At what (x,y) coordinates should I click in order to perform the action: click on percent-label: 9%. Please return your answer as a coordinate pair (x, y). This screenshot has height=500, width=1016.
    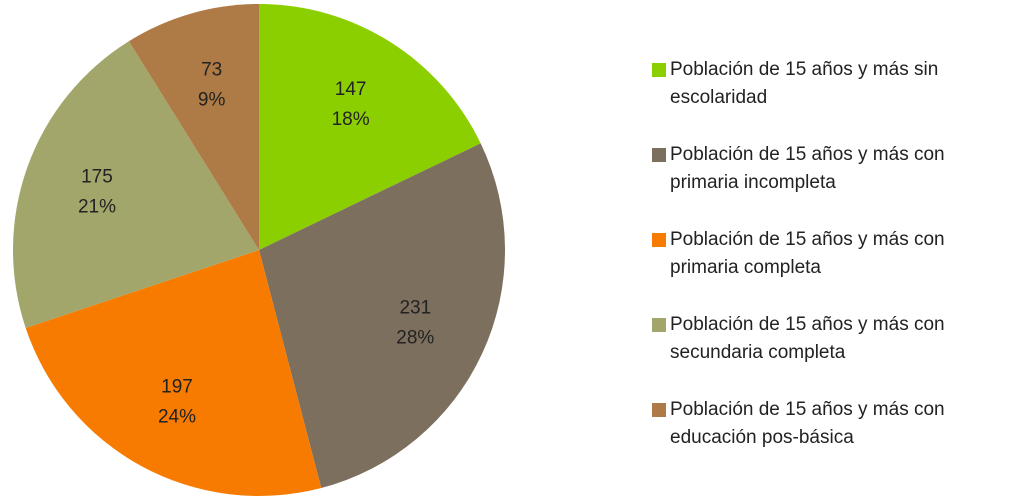
    Looking at the image, I should click on (212, 99).